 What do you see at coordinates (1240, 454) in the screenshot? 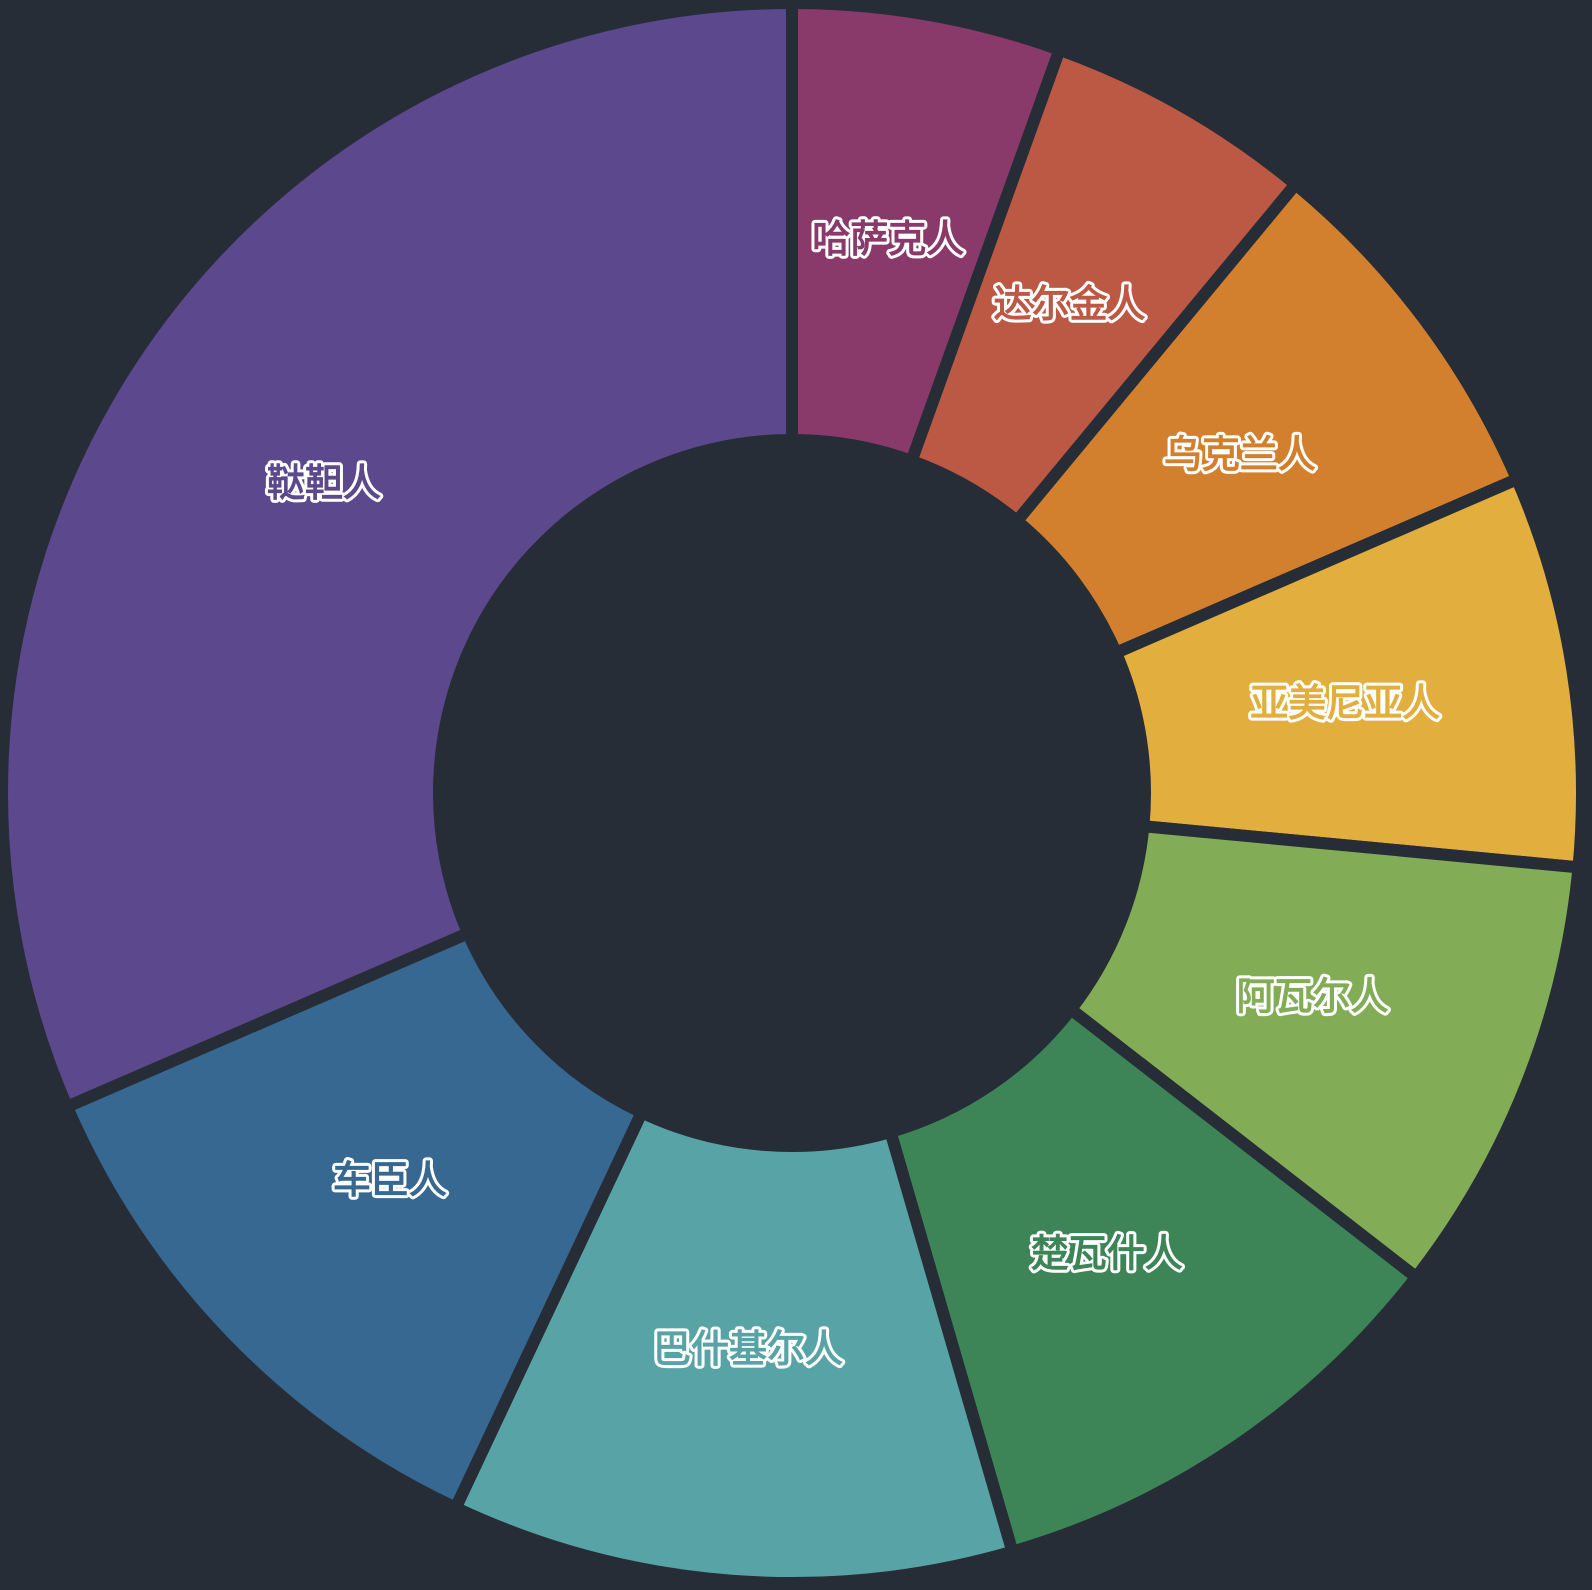
I see `slice-label-2: 乌克兰人` at bounding box center [1240, 454].